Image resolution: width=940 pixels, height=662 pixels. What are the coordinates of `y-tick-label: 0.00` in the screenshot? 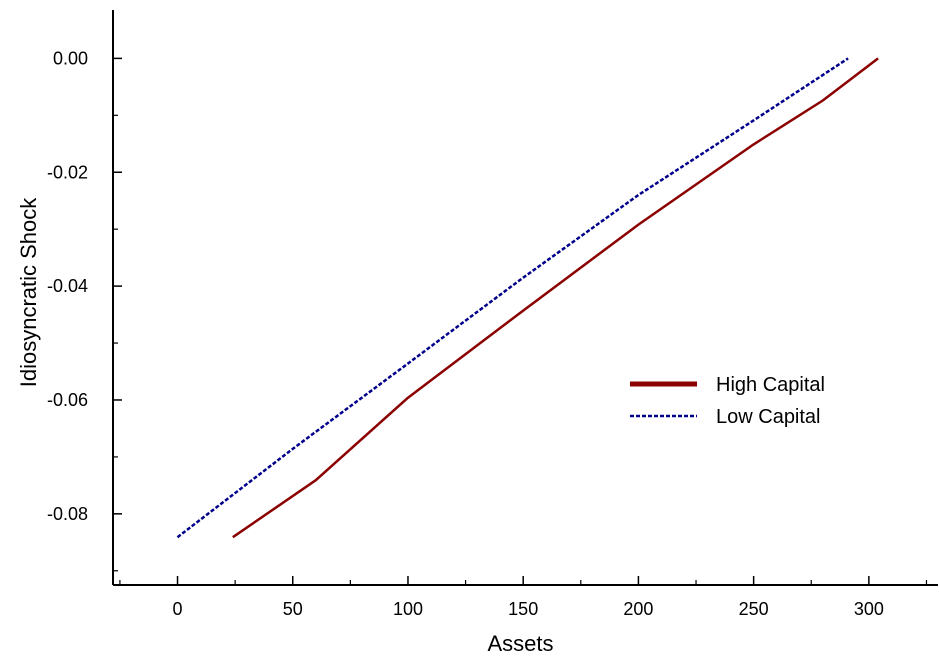 It's located at (70, 58).